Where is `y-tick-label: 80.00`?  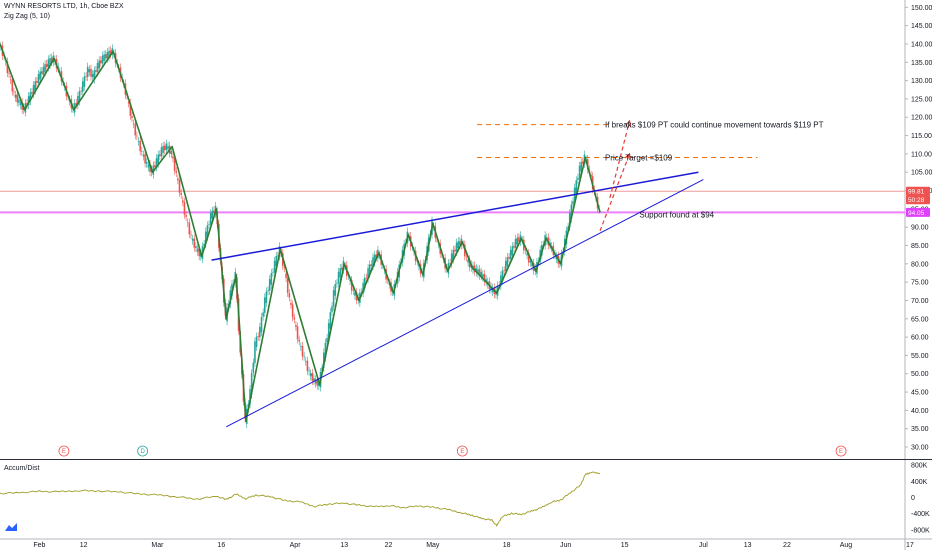
y-tick-label: 80.00 is located at coordinates (920, 264).